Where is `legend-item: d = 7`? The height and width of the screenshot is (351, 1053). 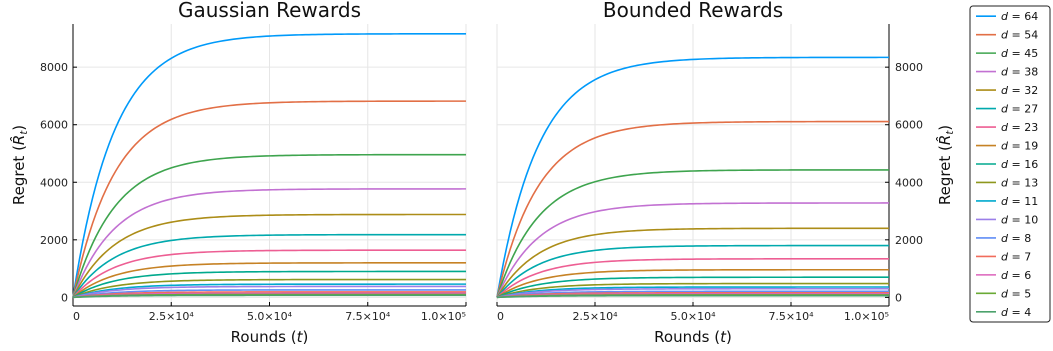
legend-item: d = 7 is located at coordinates (1003, 256).